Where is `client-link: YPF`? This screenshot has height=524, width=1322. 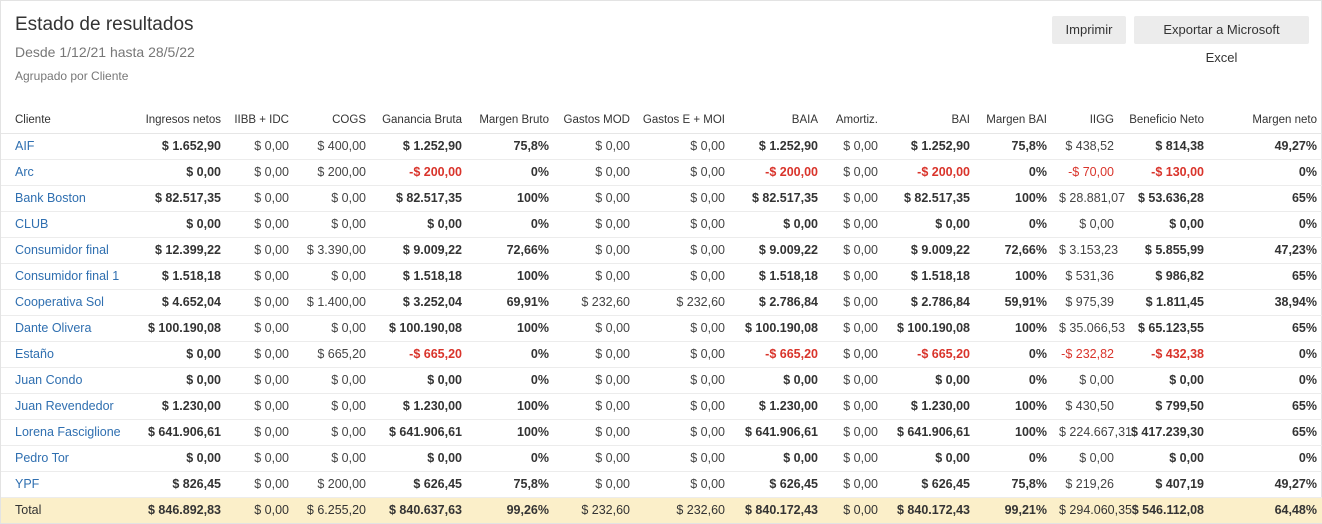
client-link: YPF is located at coordinates (65, 484).